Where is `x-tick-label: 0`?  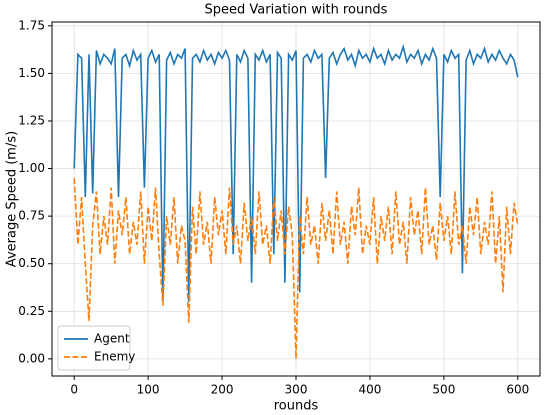 x-tick-label: 0 is located at coordinates (74, 390).